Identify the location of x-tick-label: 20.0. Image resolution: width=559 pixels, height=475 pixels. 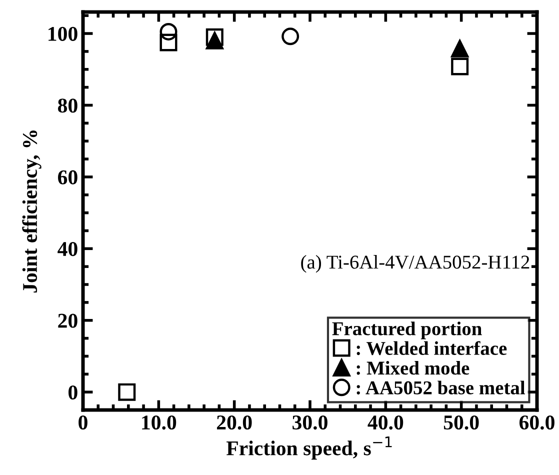
(234, 422).